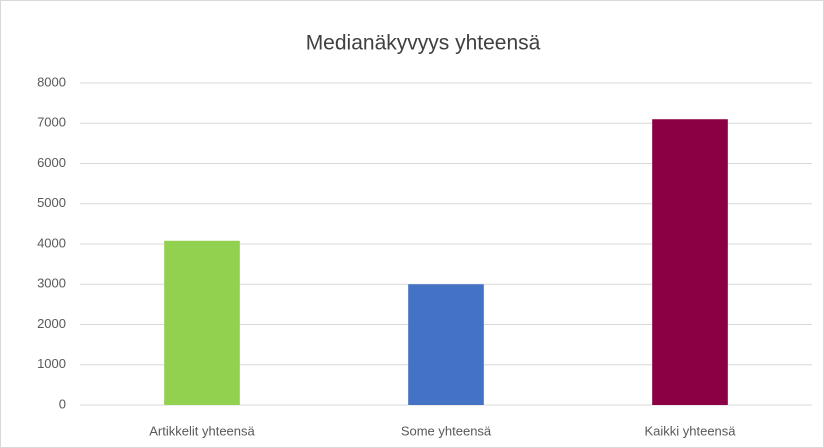  I want to click on y-tick-label: 3000, so click(51, 283).